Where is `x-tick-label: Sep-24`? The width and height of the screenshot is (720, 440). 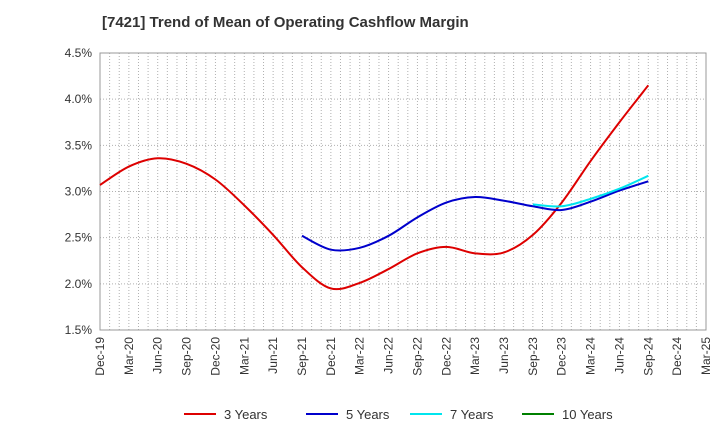
x-tick-label: Sep-24 is located at coordinates (648, 356).